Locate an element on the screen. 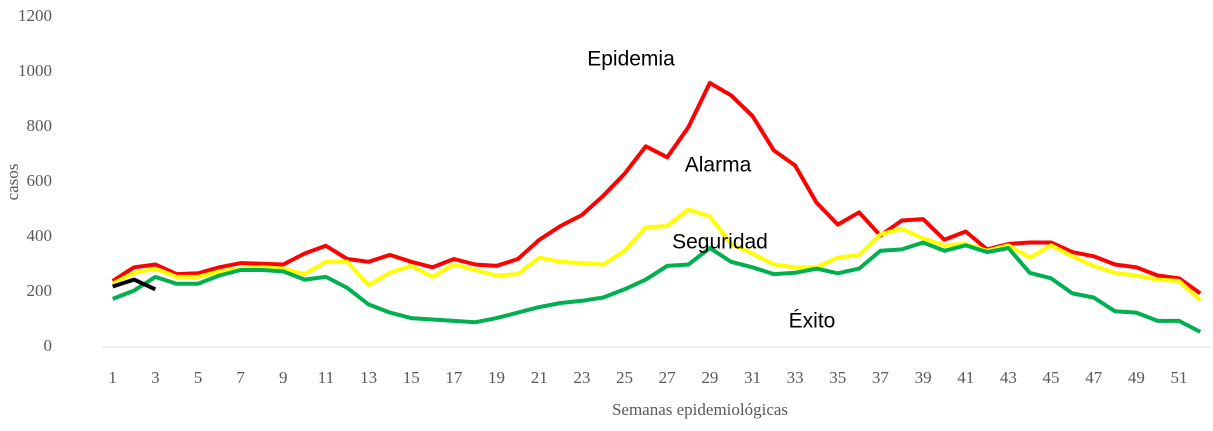  x-tick-label: 45 is located at coordinates (1051, 377).